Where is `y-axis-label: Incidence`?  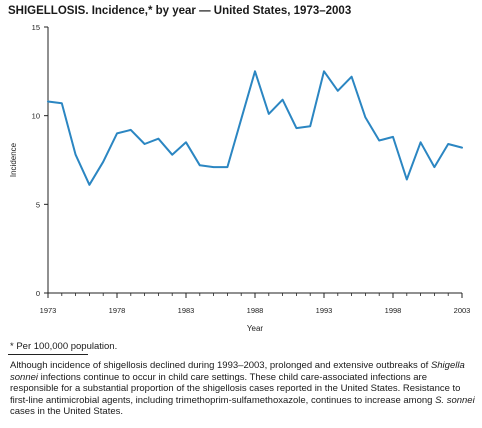 y-axis-label: Incidence is located at coordinates (13, 159).